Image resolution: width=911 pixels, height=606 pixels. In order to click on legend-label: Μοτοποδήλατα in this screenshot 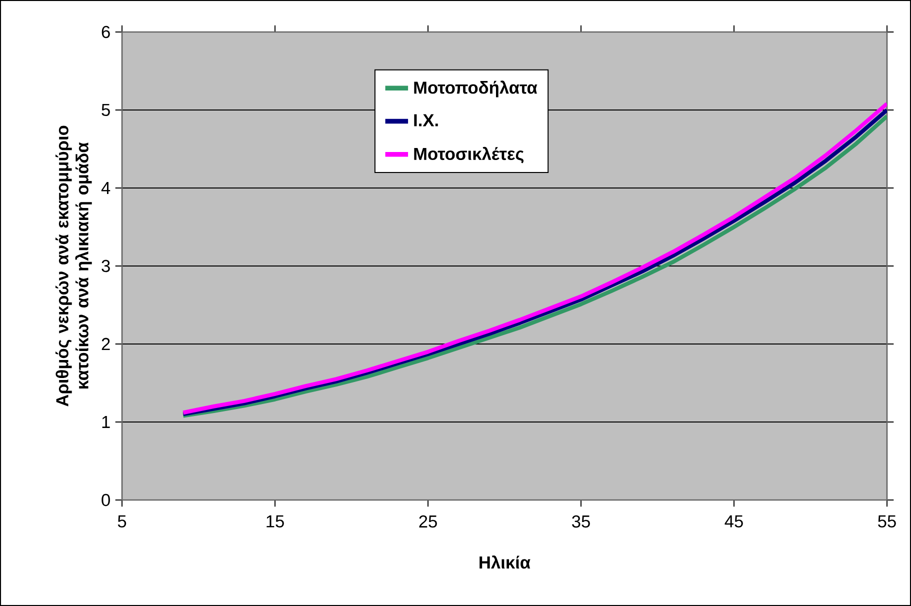, I will do `click(476, 89)`.